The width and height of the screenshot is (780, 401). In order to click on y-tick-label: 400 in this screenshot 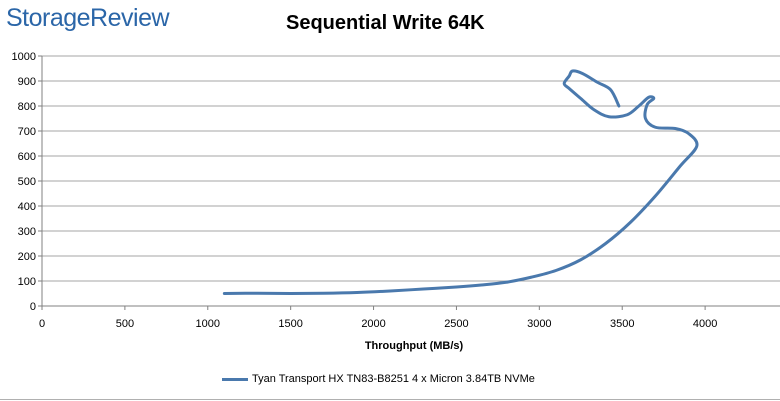, I will do `click(27, 207)`.